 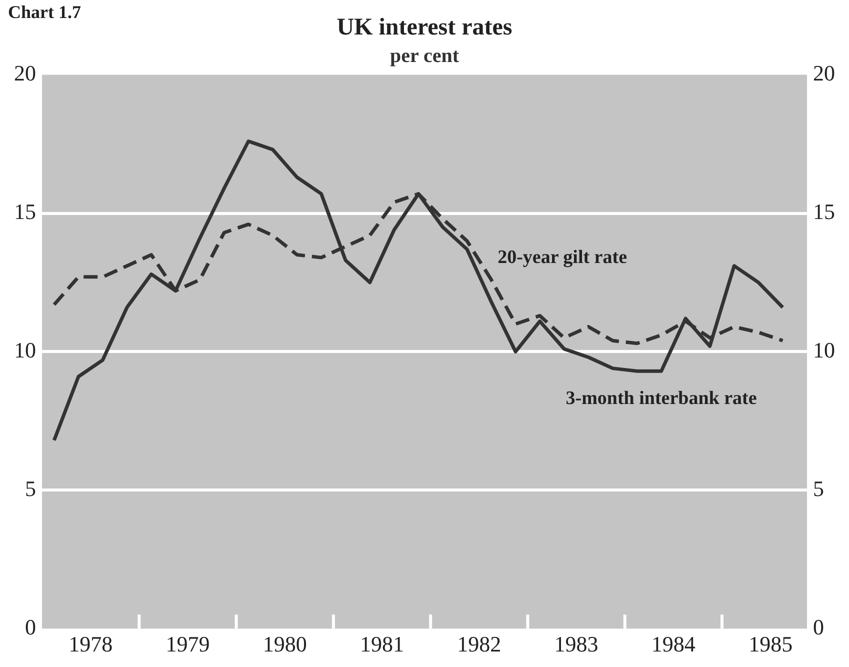 I want to click on series-label: 3-month interbank rate, so click(x=661, y=398).